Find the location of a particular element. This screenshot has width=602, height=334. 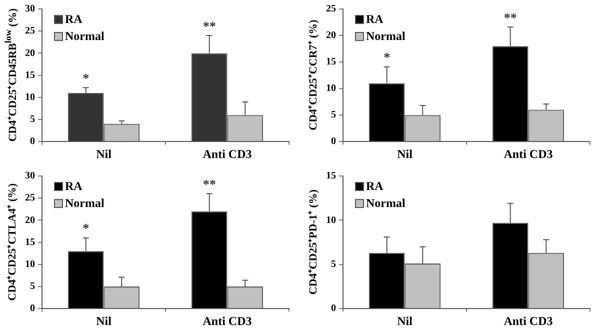

y-axis-title: CD4⁺CD25⁺PD-1⁺ (%) is located at coordinates (313, 242).